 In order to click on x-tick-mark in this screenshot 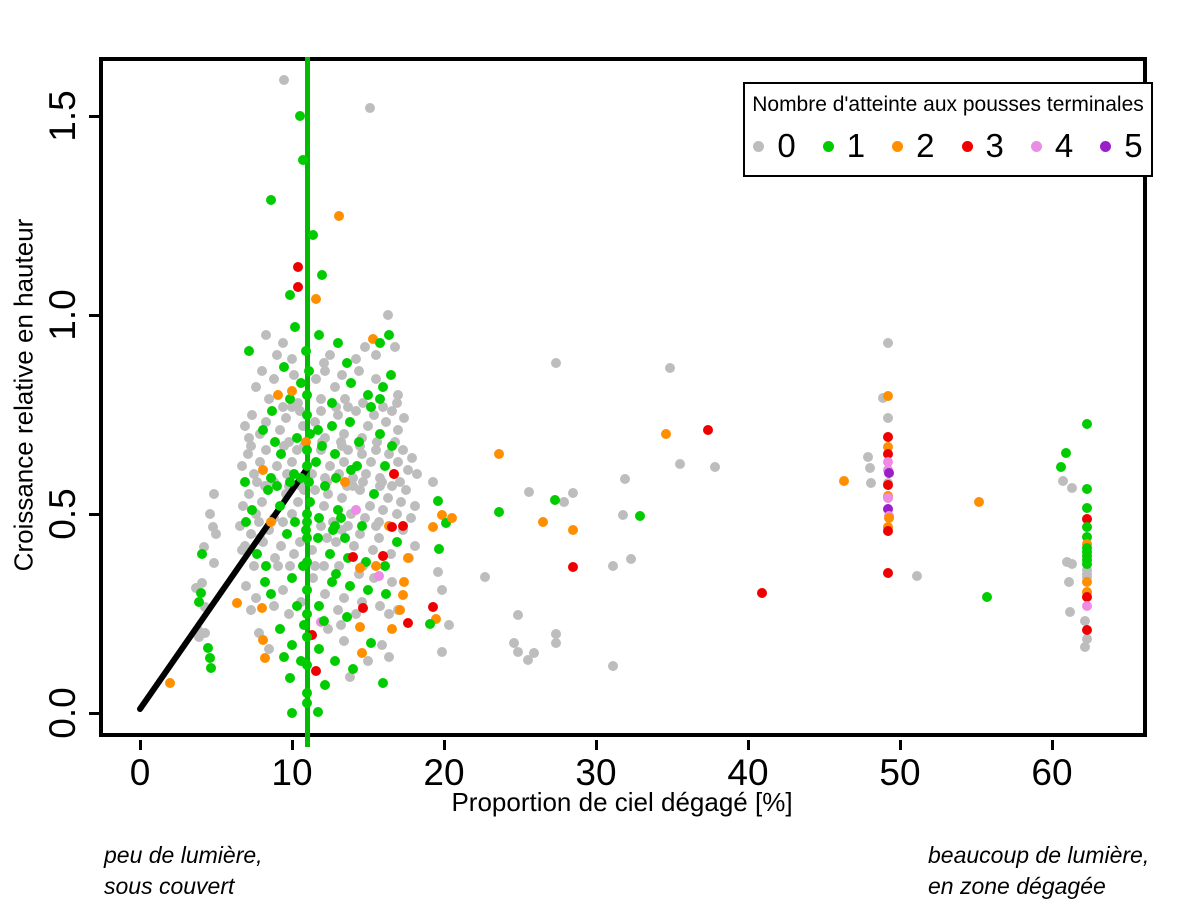, I will do `click(900, 745)`.